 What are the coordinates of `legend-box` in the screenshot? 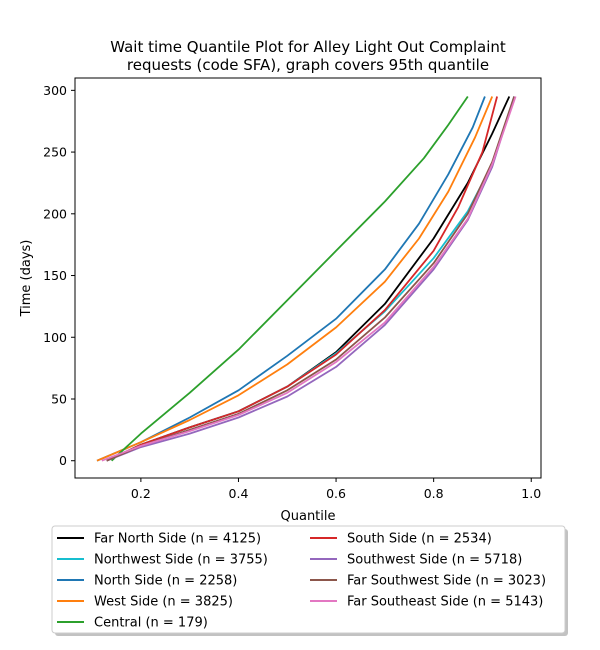 It's located at (308, 579).